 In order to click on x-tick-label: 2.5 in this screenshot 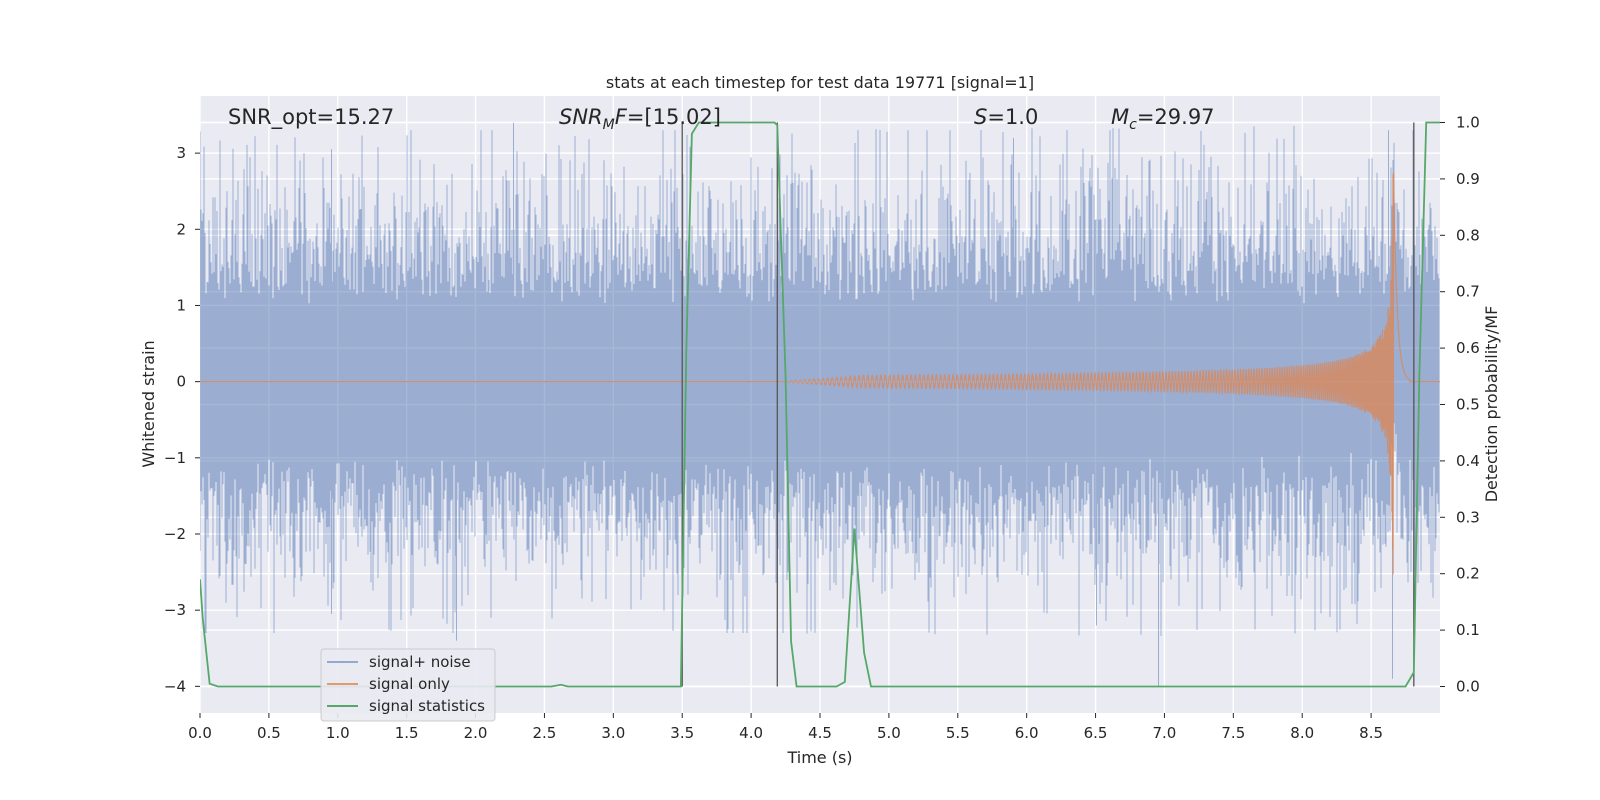, I will do `click(545, 733)`.